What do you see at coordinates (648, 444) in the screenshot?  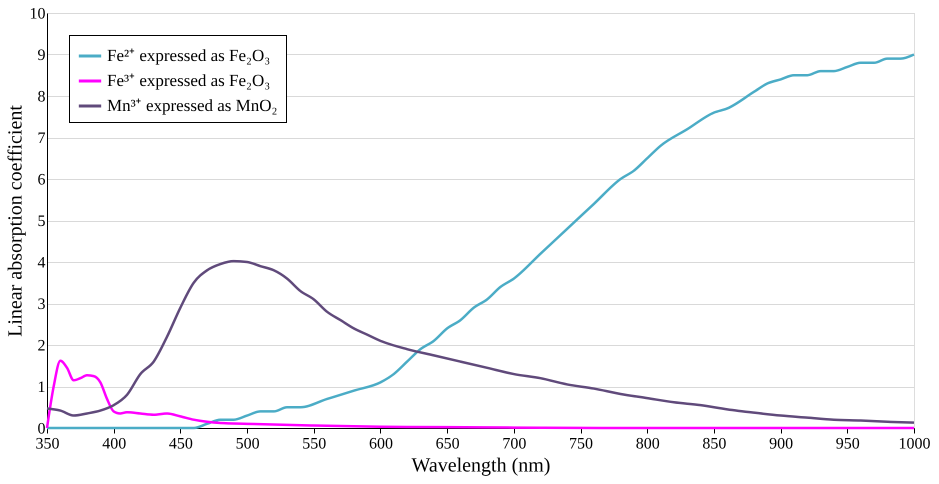 I see `x-tick-label: 800` at bounding box center [648, 444].